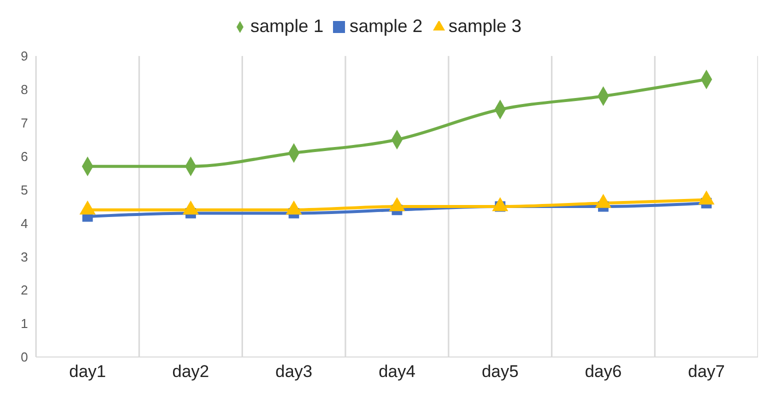 The width and height of the screenshot is (766, 401). Describe the element at coordinates (191, 372) in the screenshot. I see `x-tick-label: day2` at that location.